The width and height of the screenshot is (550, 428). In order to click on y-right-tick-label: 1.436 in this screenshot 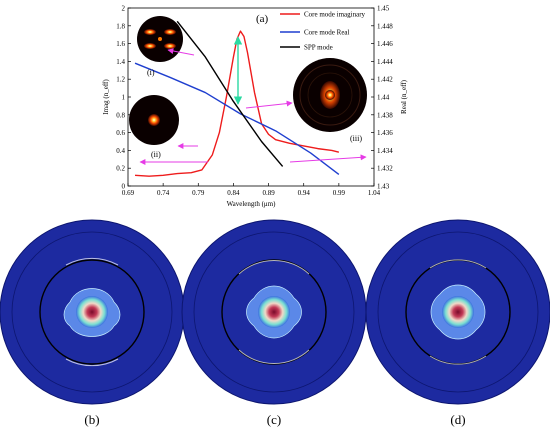, I will do `click(385, 133)`.